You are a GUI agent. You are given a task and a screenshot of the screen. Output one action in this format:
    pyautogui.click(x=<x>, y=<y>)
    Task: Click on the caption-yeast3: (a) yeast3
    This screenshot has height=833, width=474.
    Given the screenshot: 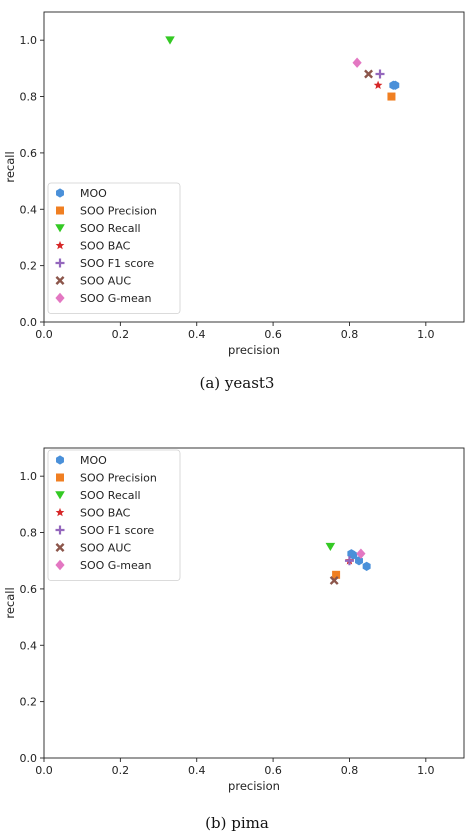 What is the action you would take?
    pyautogui.click(x=237, y=383)
    